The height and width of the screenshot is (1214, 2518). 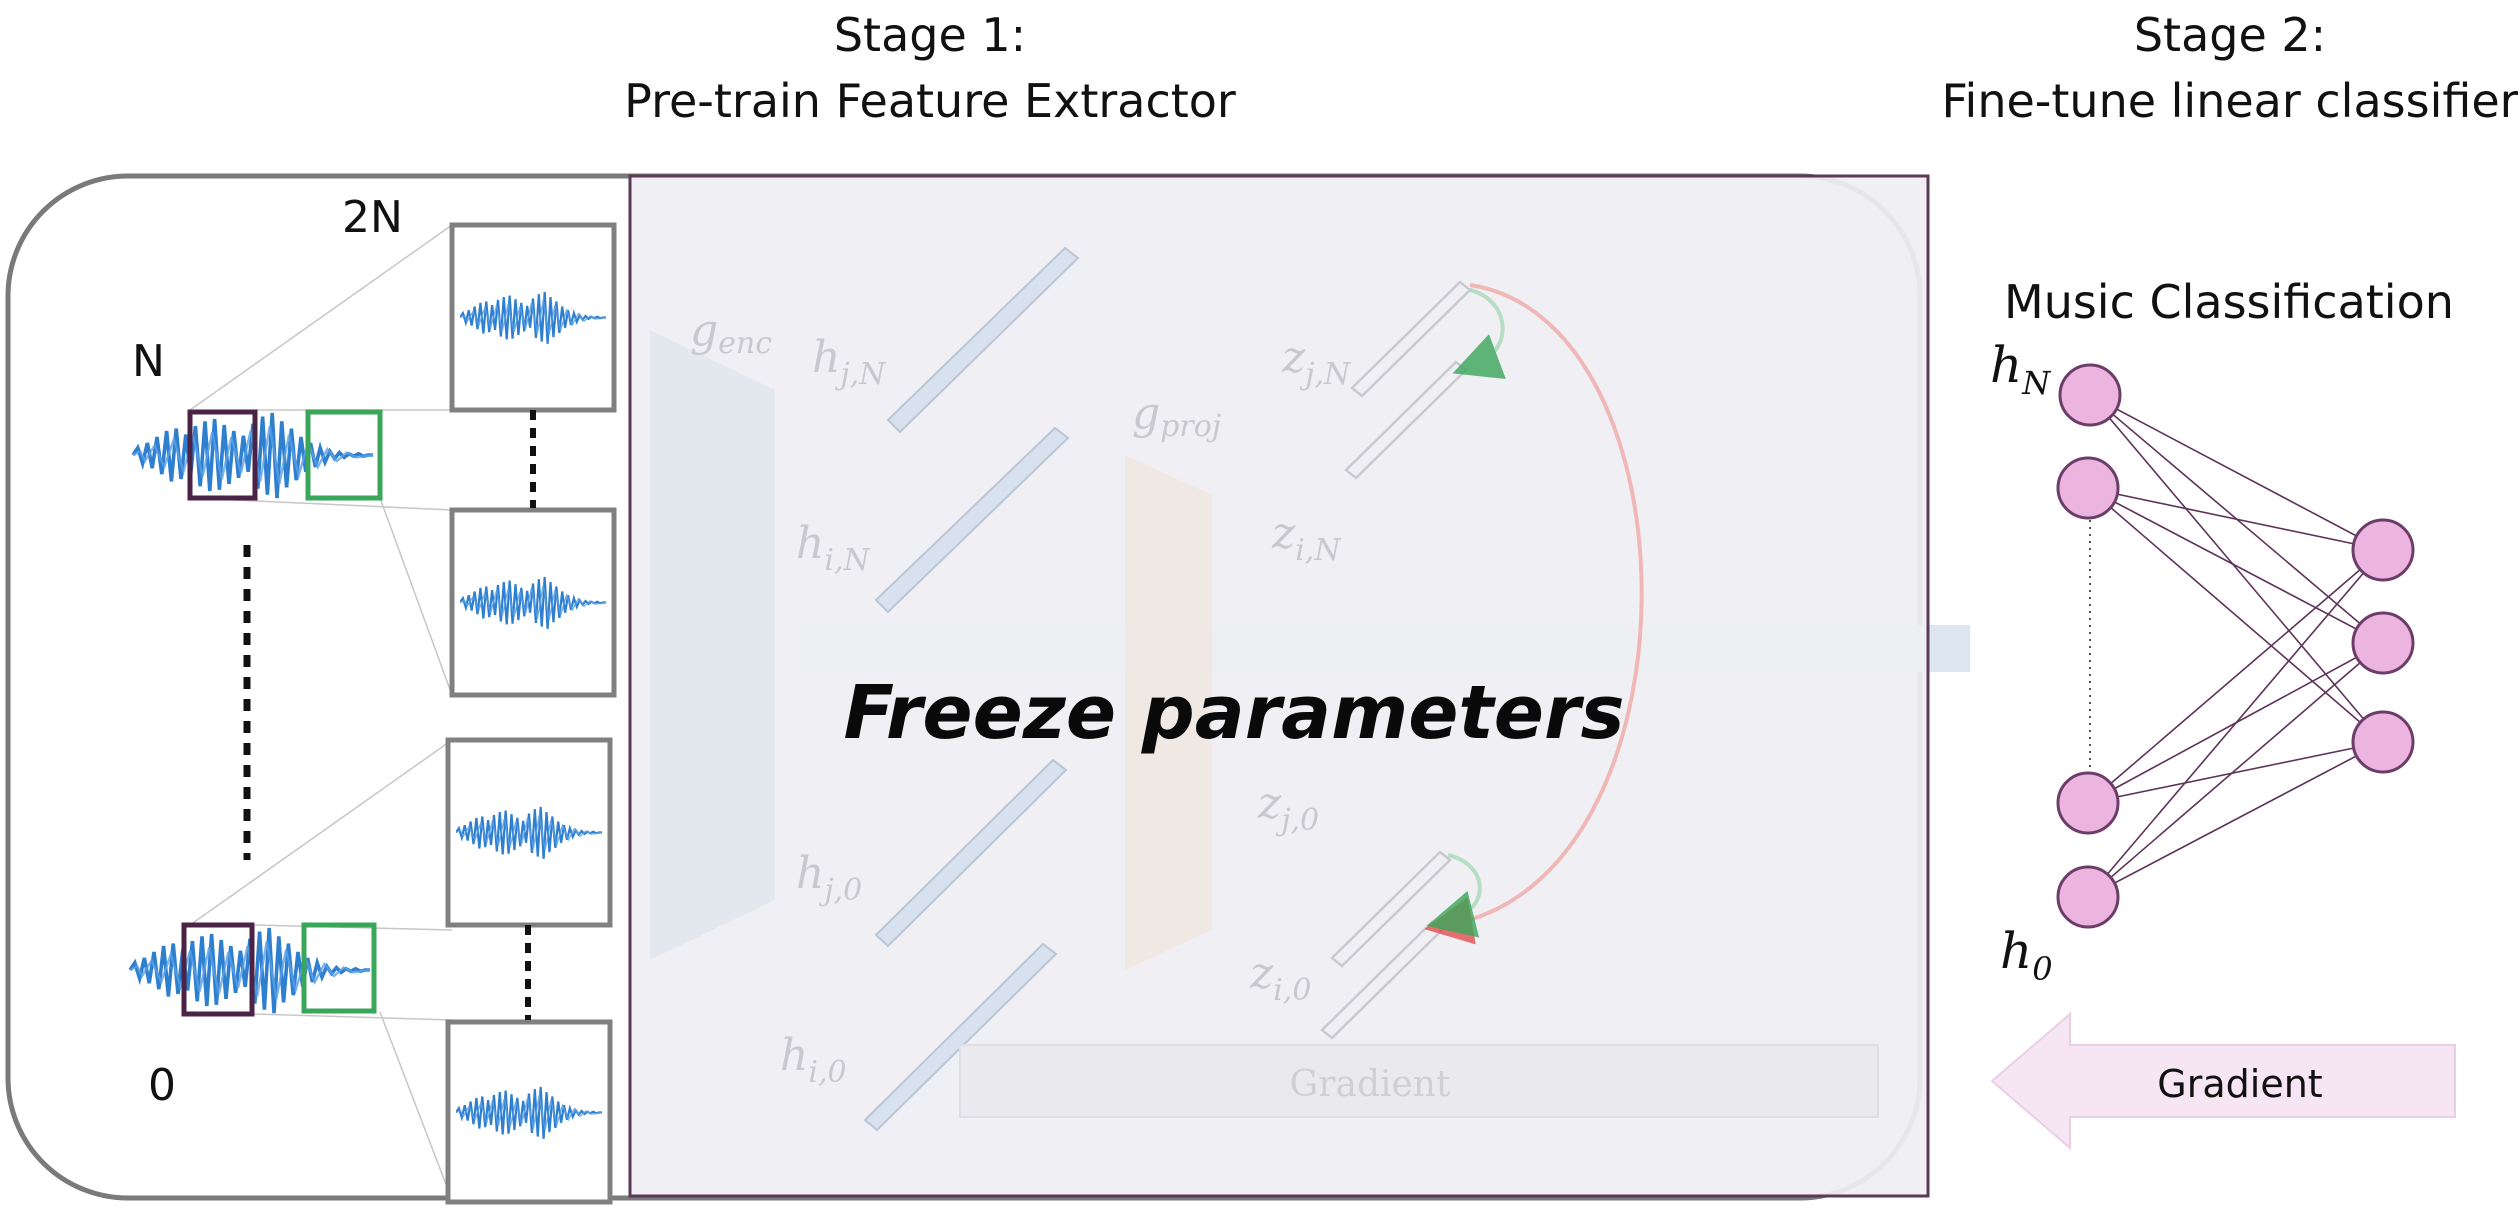 I want to click on classifier-panel, so click(x=2218, y=687).